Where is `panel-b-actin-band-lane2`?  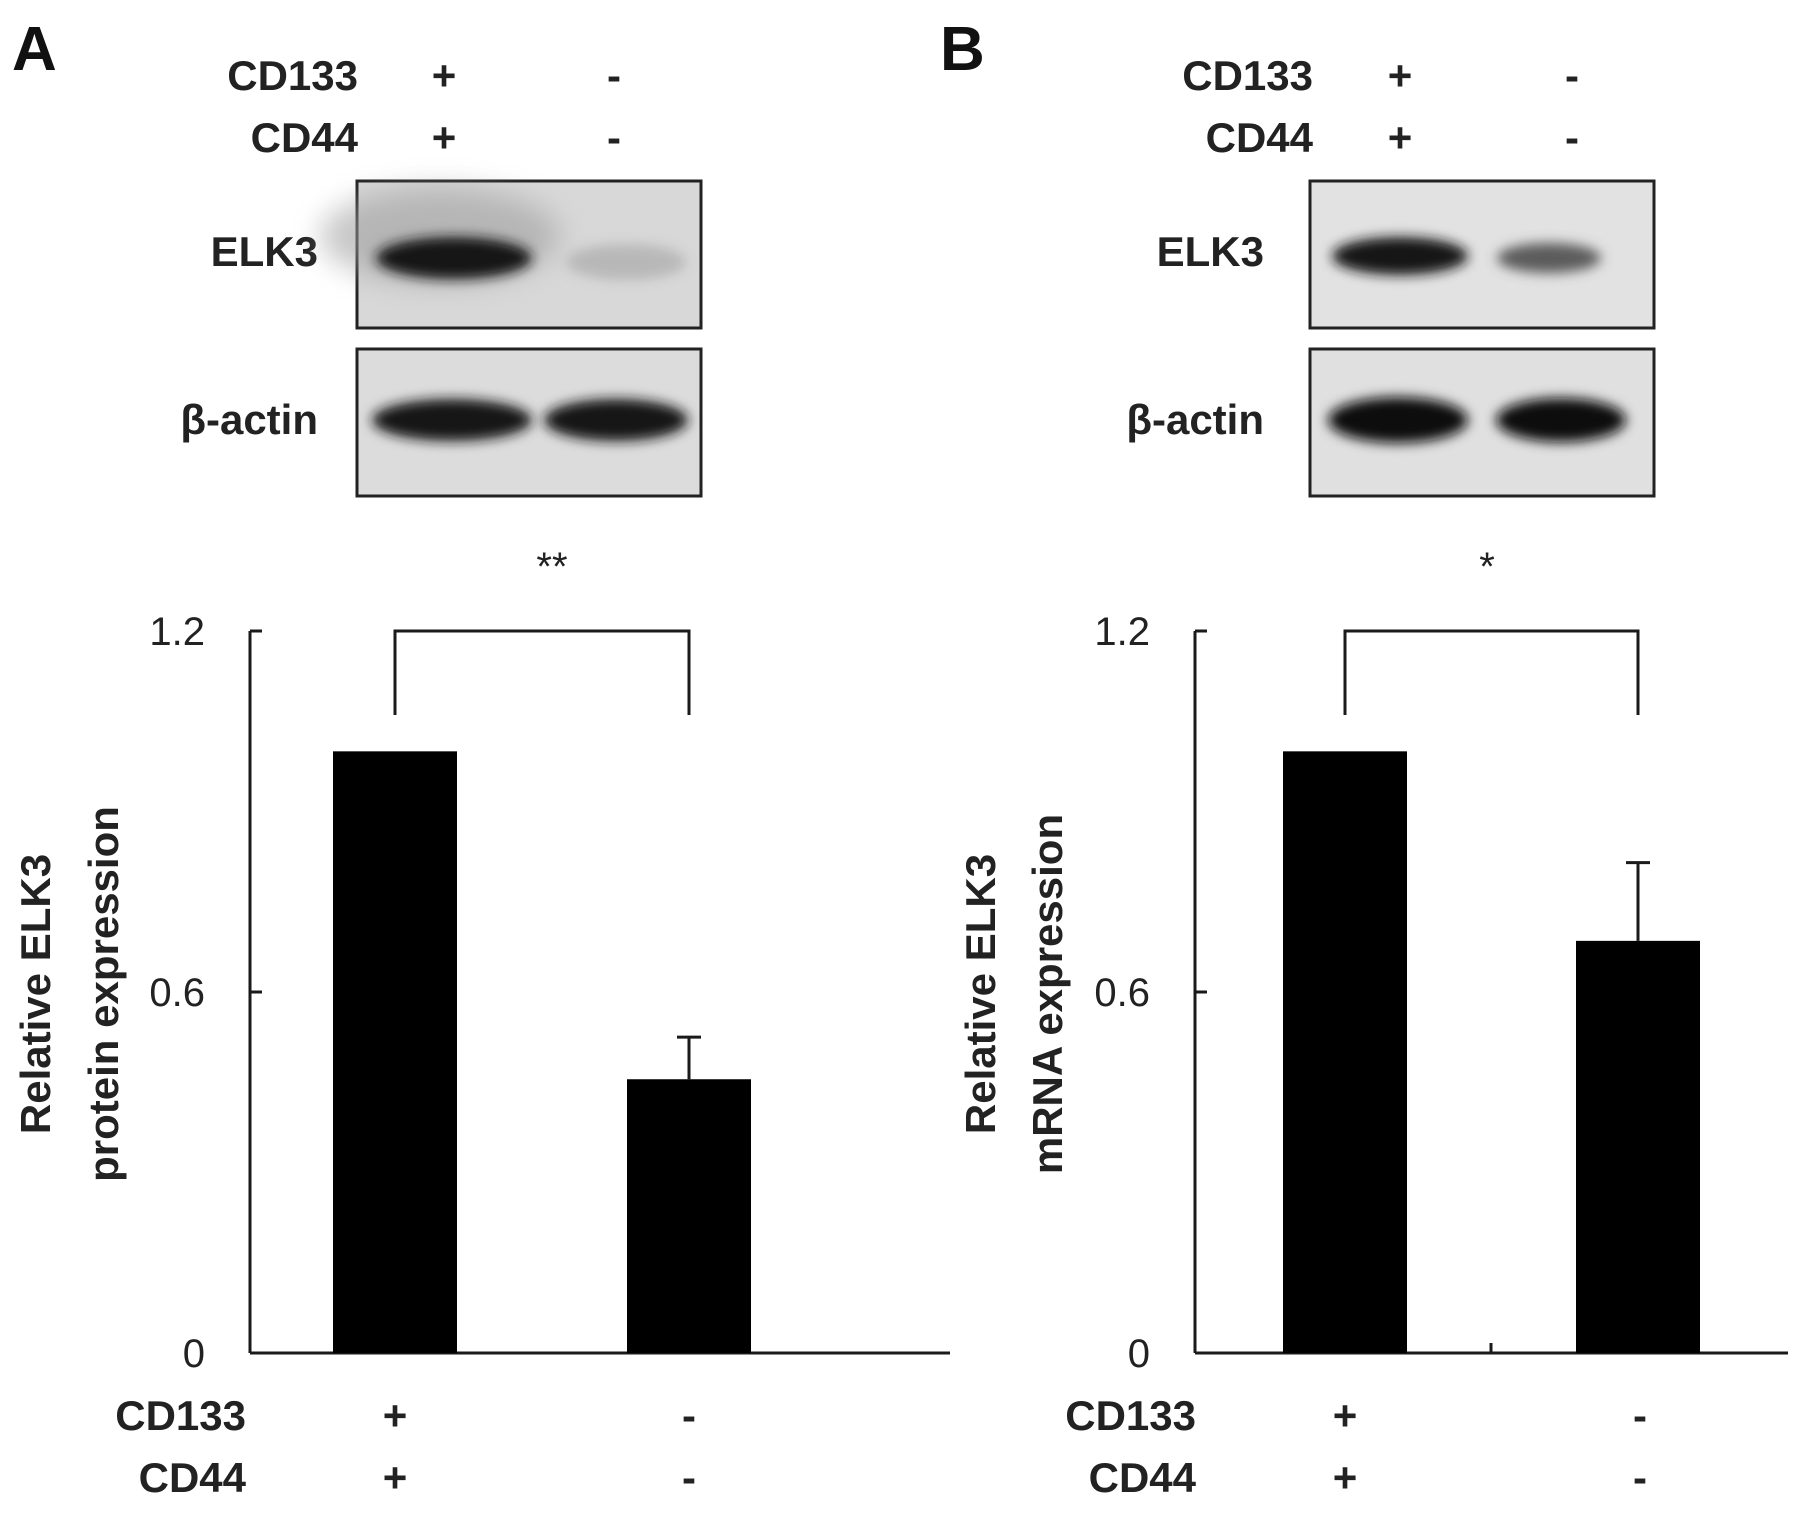
panel-b-actin-band-lane2 is located at coordinates (1561, 420).